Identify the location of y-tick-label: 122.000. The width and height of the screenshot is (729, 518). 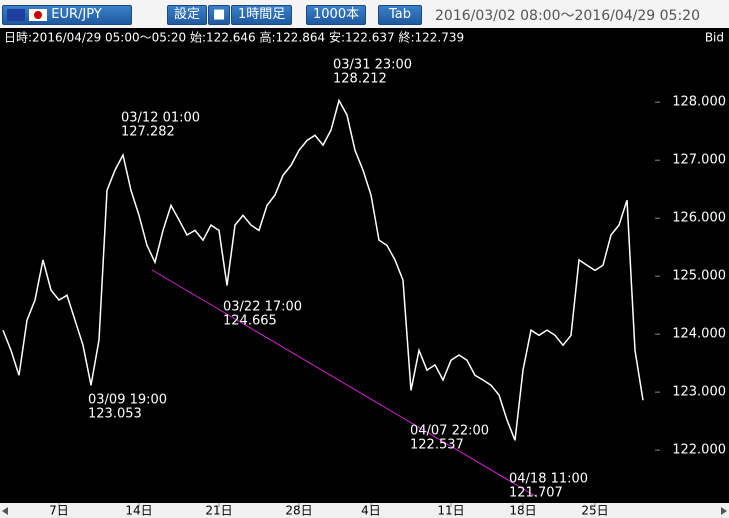
(699, 450).